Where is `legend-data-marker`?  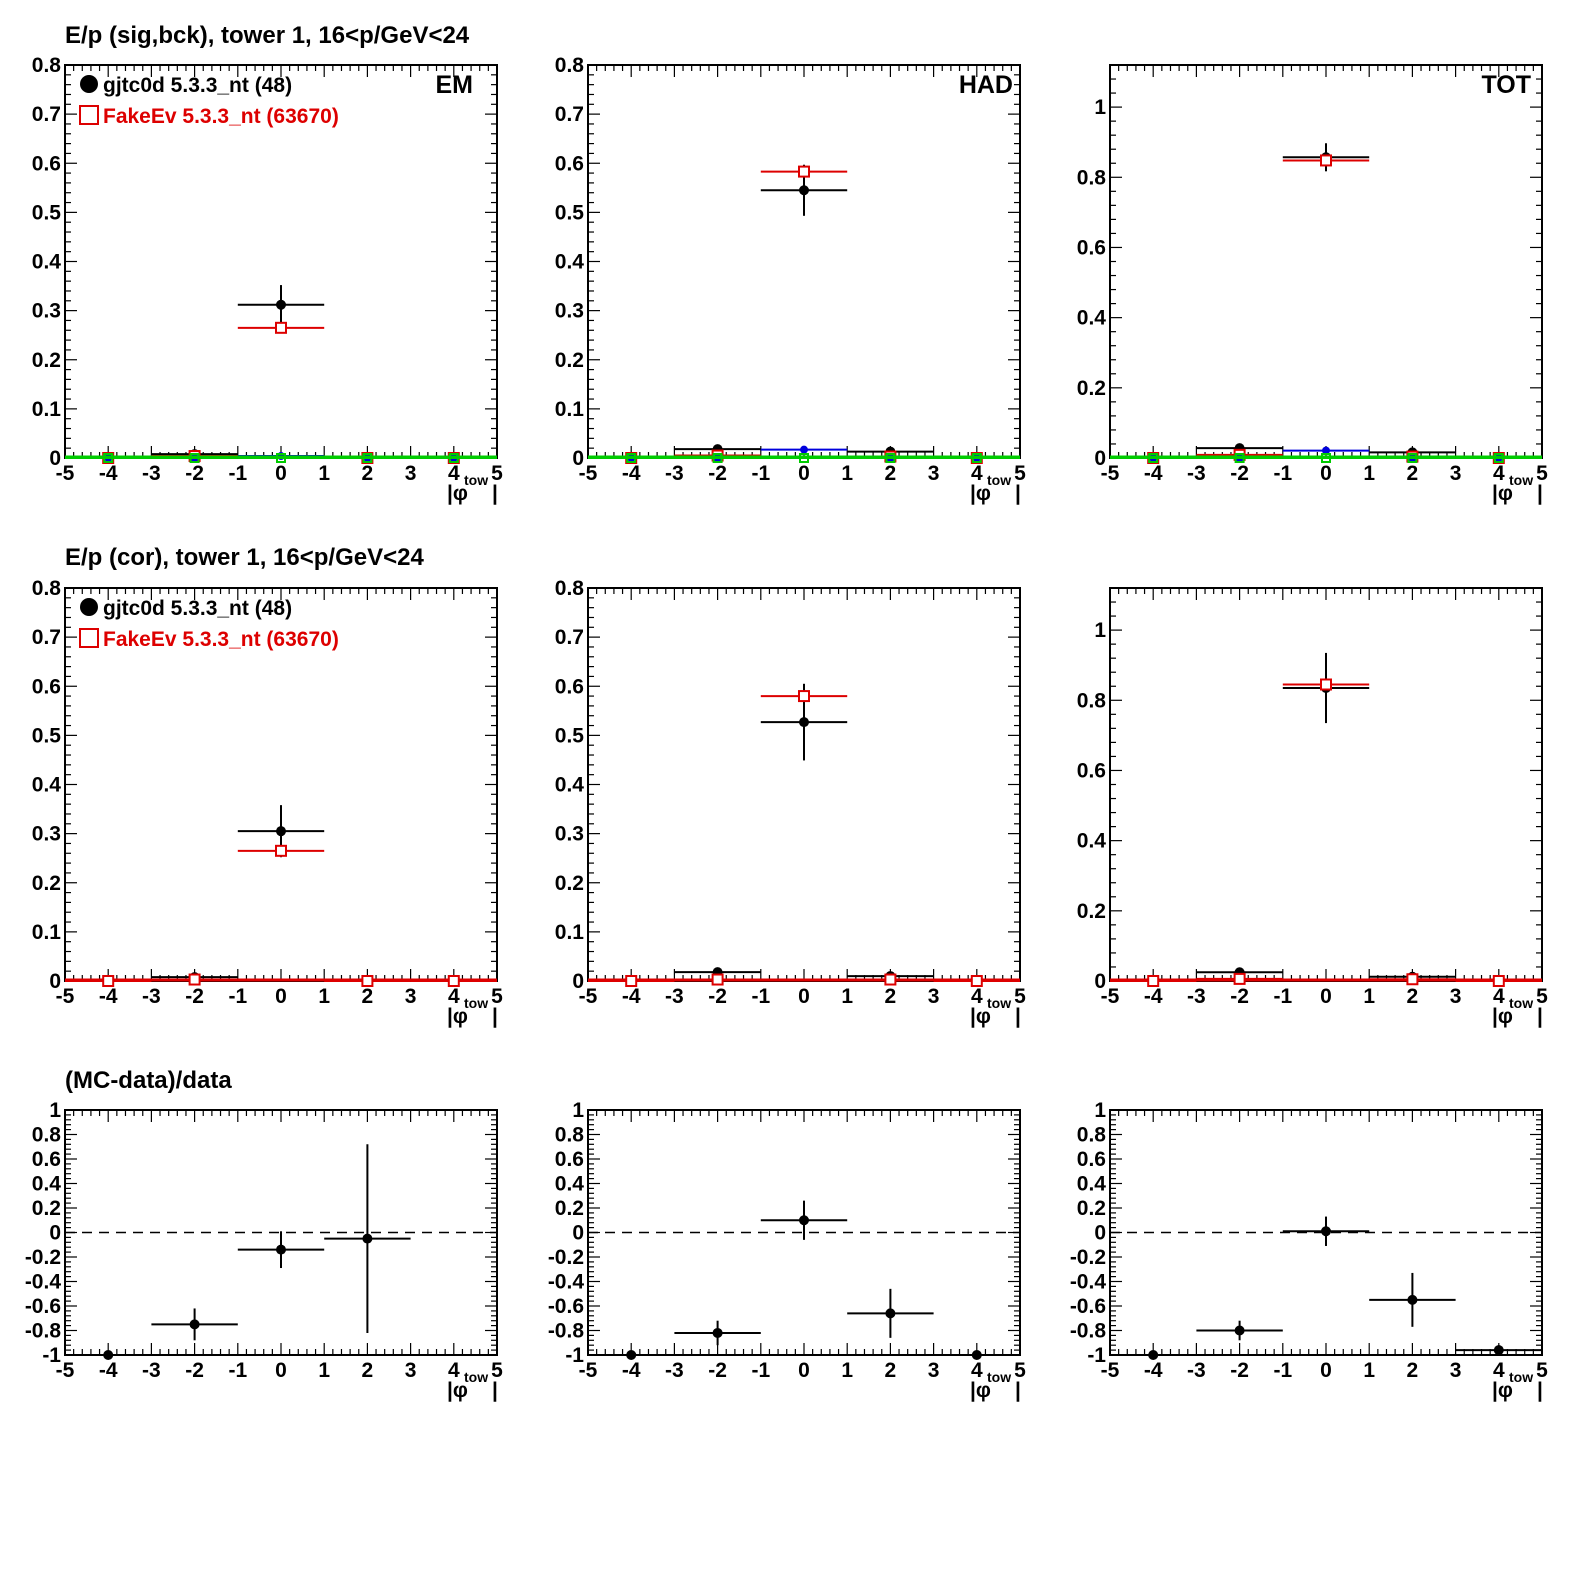 legend-data-marker is located at coordinates (89, 607).